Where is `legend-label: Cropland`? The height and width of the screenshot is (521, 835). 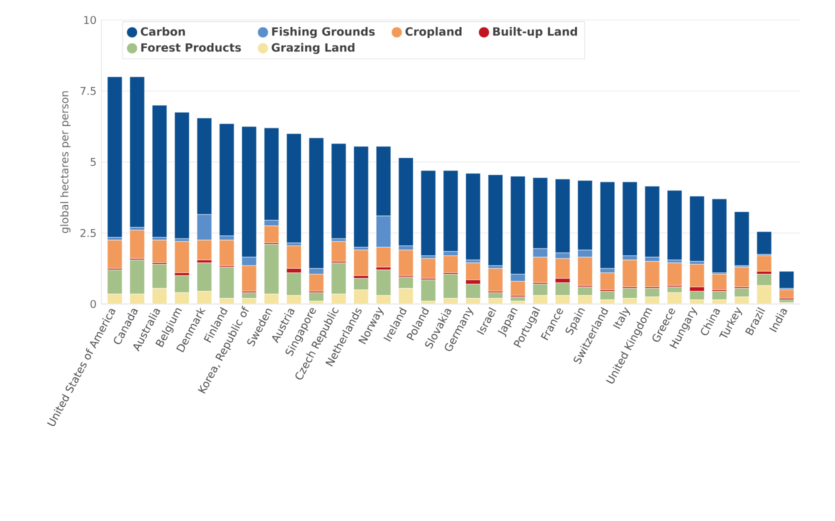
legend-label: Cropland is located at coordinates (434, 32).